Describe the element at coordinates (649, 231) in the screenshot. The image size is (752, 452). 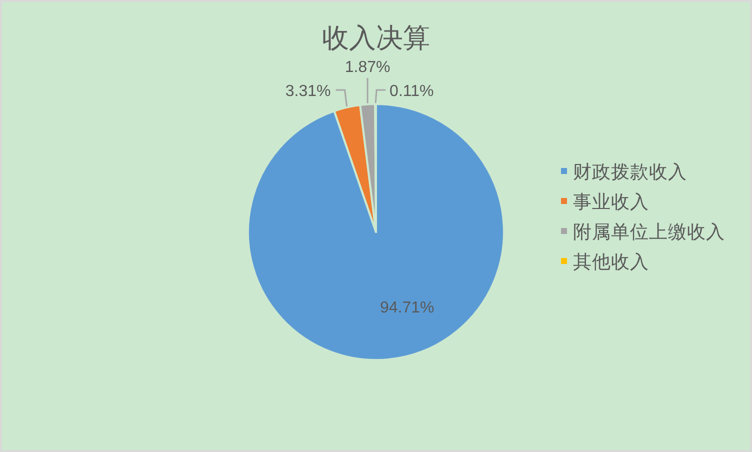
I see `legend-label: 附属单位上缴收入` at that location.